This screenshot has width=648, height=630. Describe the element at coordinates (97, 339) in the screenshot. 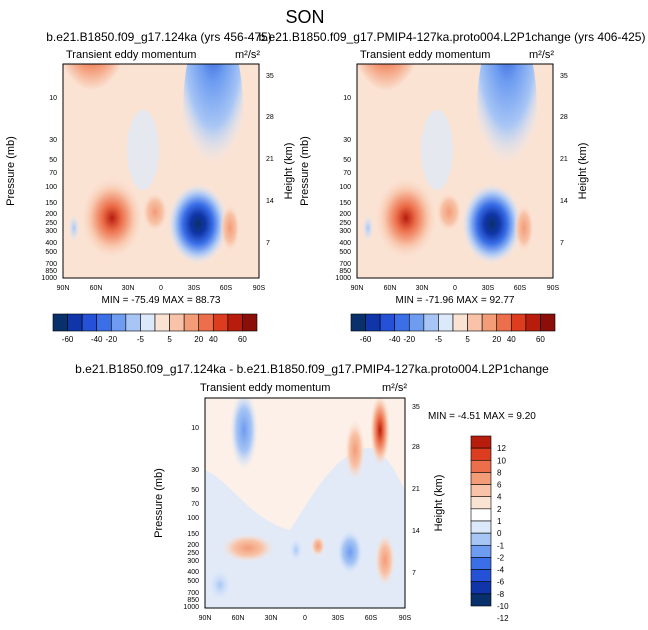

I see `colorbar-label: -40` at that location.